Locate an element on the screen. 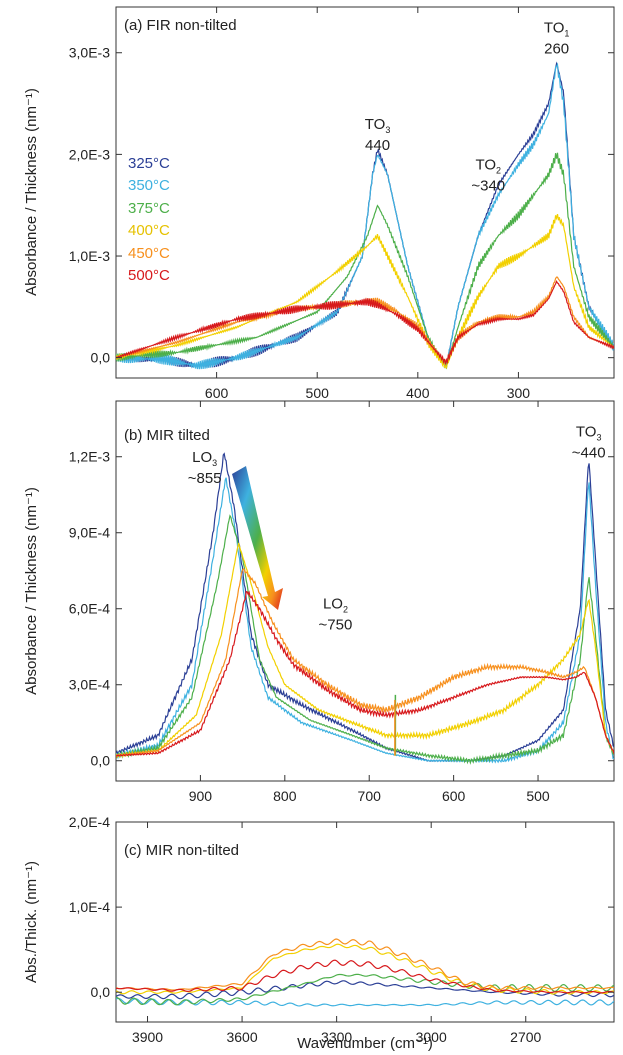 Image resolution: width=623 pixels, height=1055 pixels. y-tick-label: 1,0E-3 is located at coordinates (89, 256).